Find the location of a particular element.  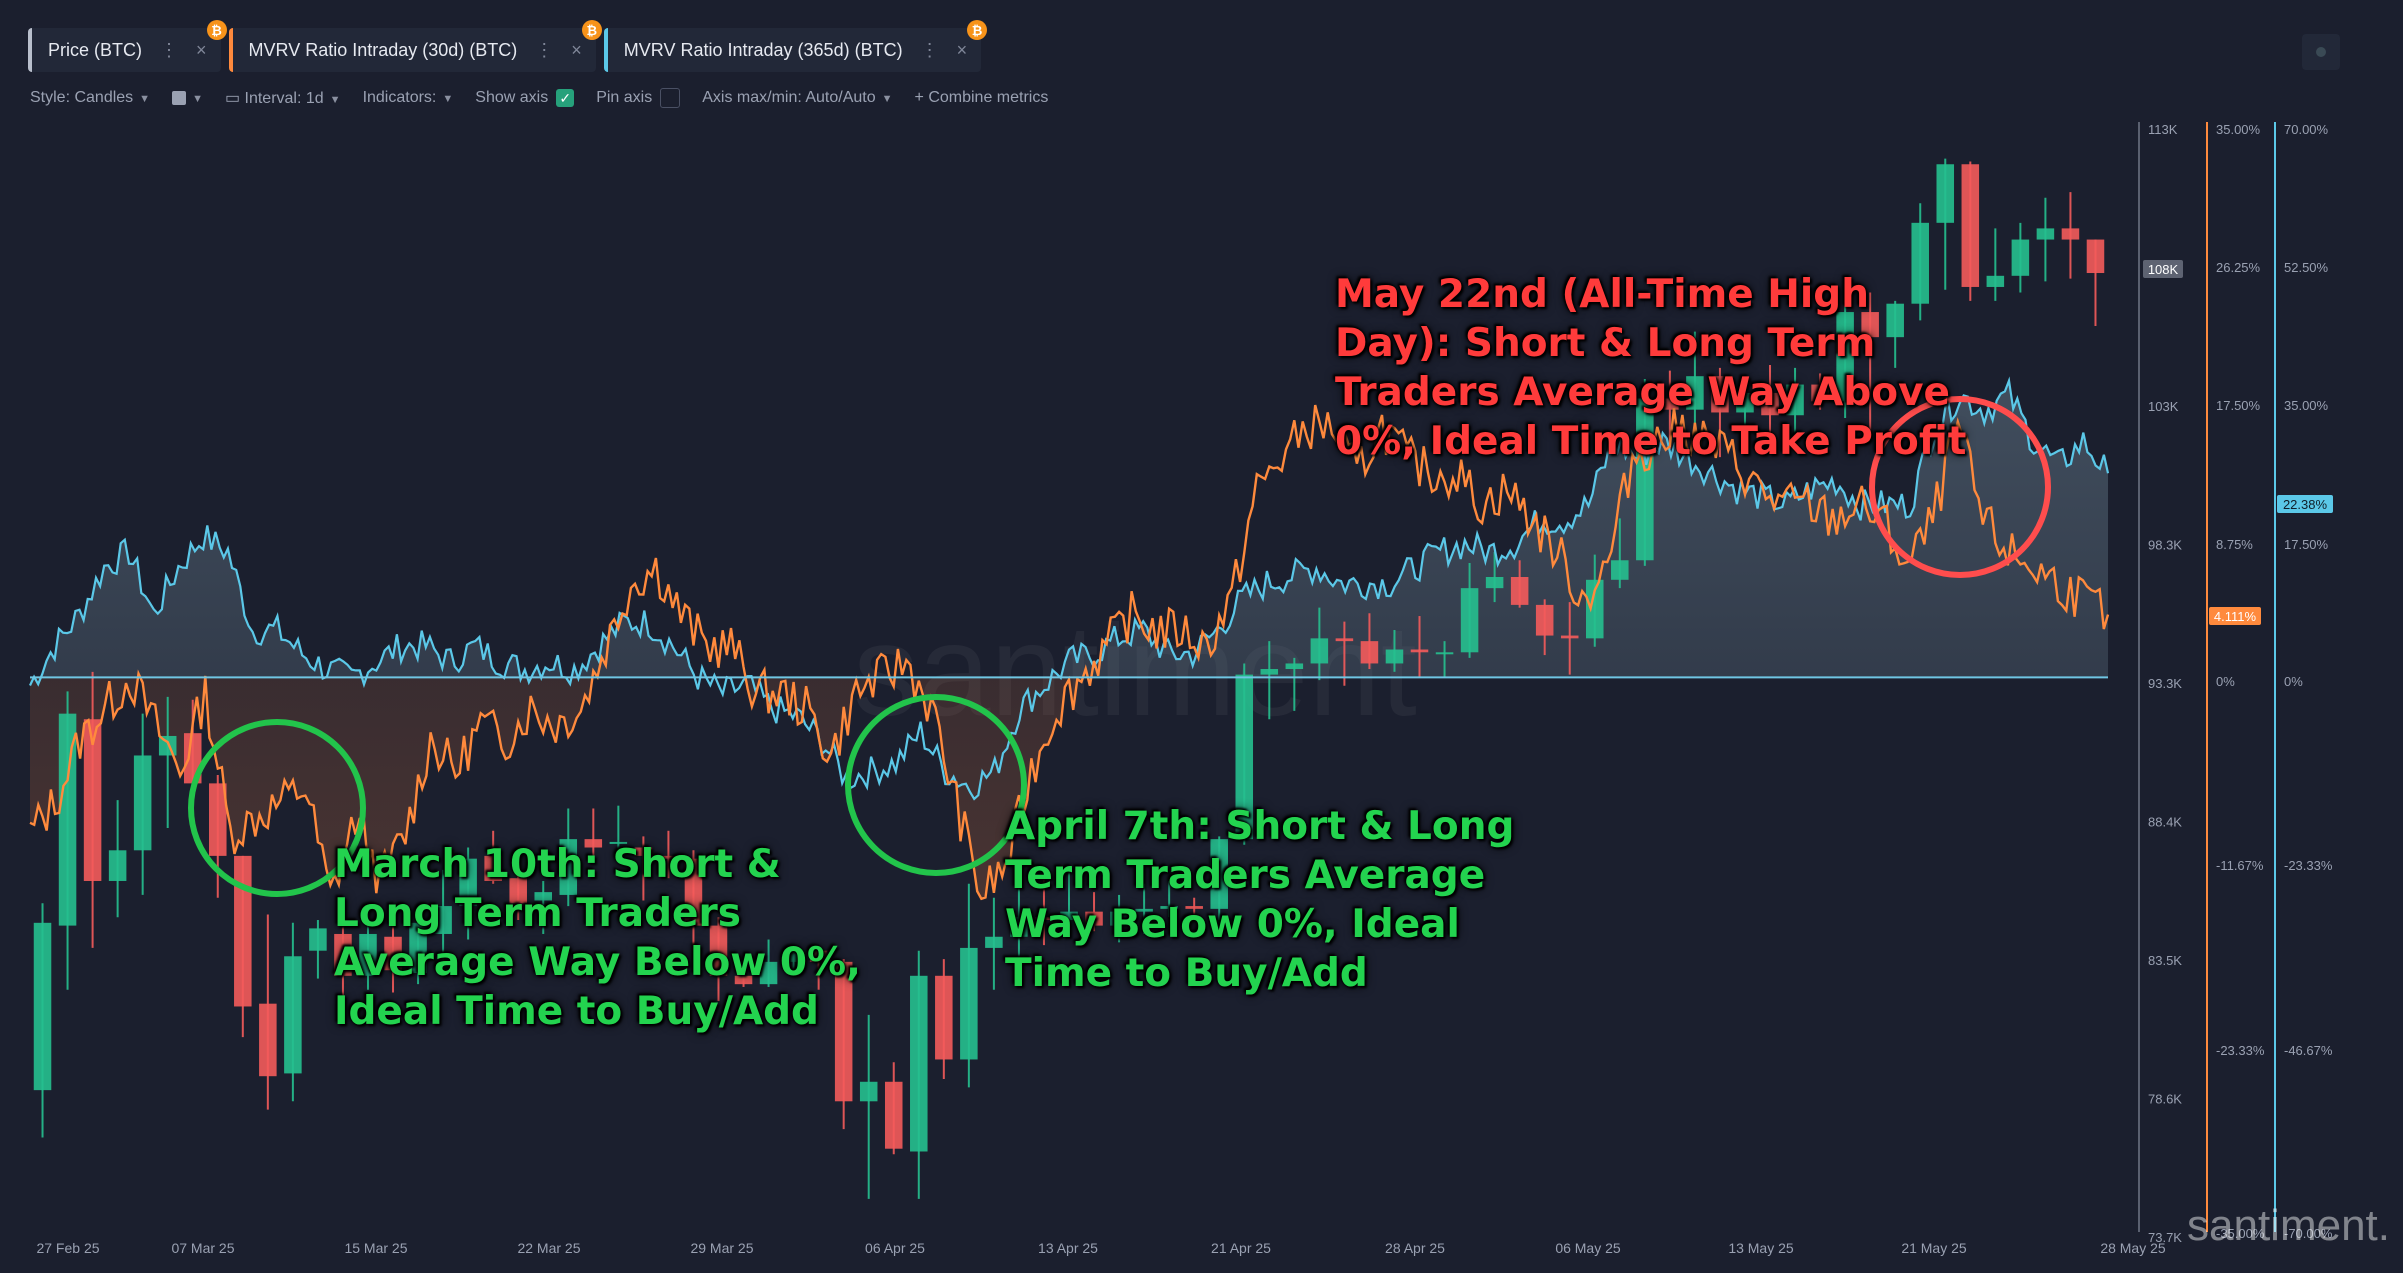

mvrv-30d-tick-label: -35.00% is located at coordinates (2240, 1233).